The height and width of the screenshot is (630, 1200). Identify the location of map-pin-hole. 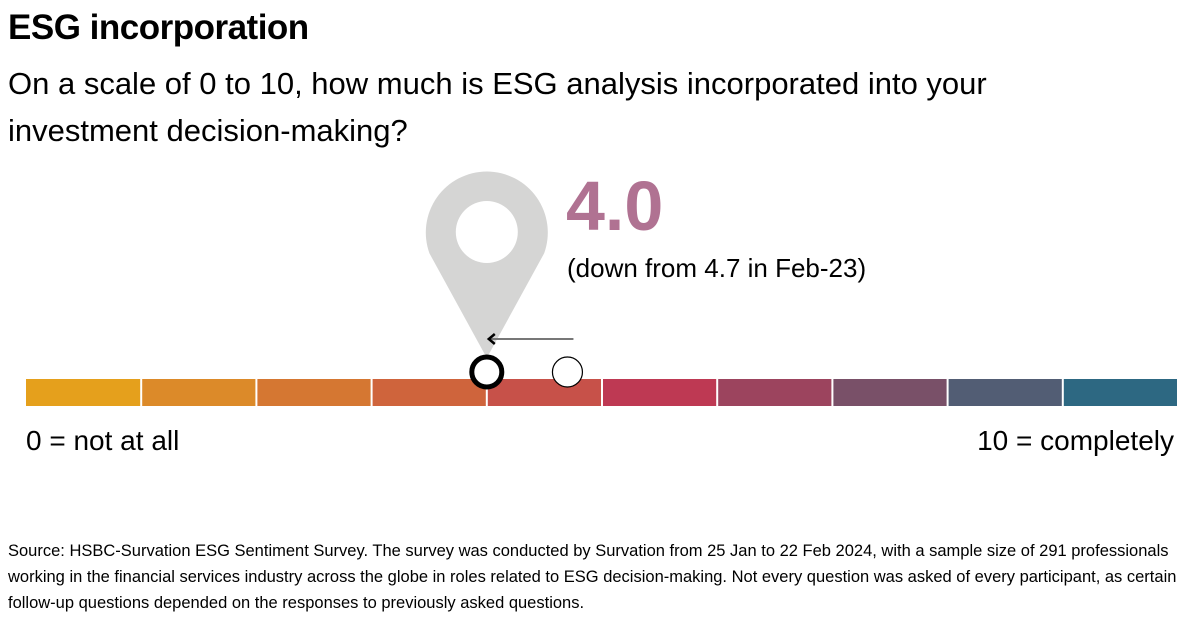
(486, 232).